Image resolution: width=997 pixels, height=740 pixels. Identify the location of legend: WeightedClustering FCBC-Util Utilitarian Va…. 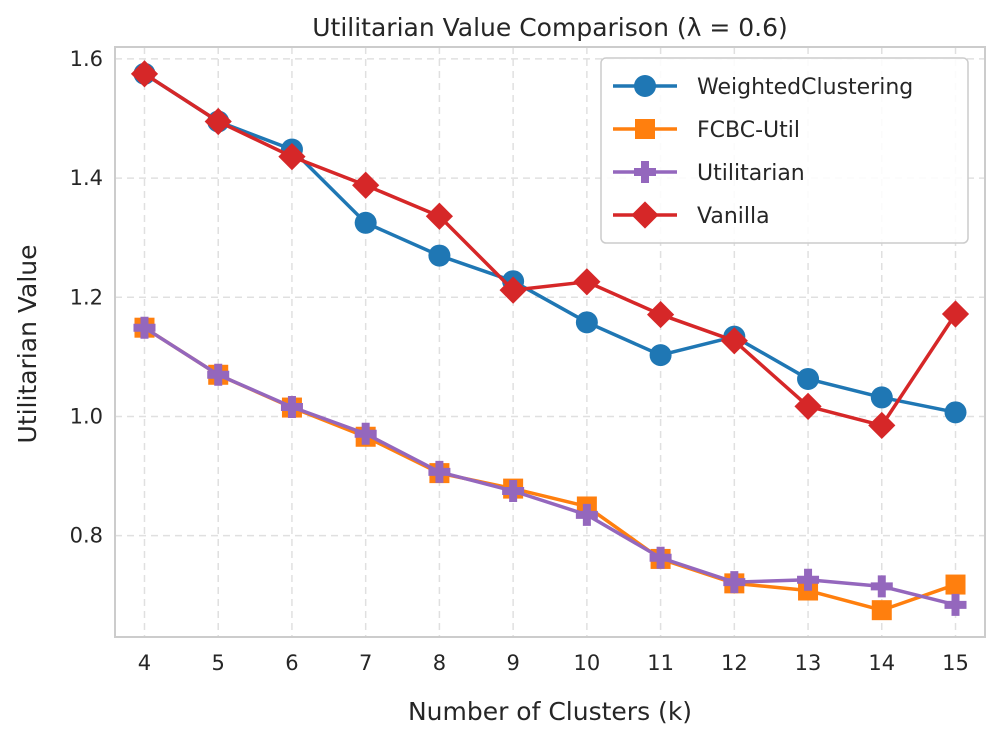
(784, 150).